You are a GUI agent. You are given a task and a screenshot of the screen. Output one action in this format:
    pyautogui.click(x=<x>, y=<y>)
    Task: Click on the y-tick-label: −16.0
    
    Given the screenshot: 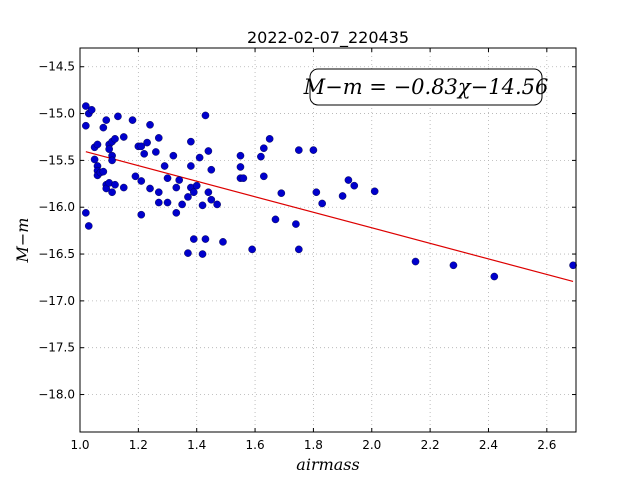 What is the action you would take?
    pyautogui.click(x=56, y=207)
    